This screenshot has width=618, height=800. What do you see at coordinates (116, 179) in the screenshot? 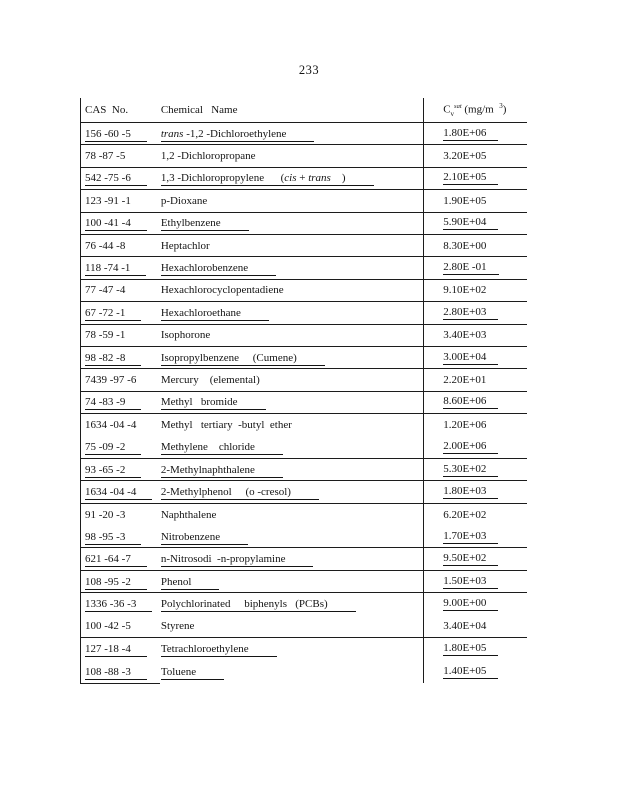
I see `cas-number: 542 -75 -6` at bounding box center [116, 179].